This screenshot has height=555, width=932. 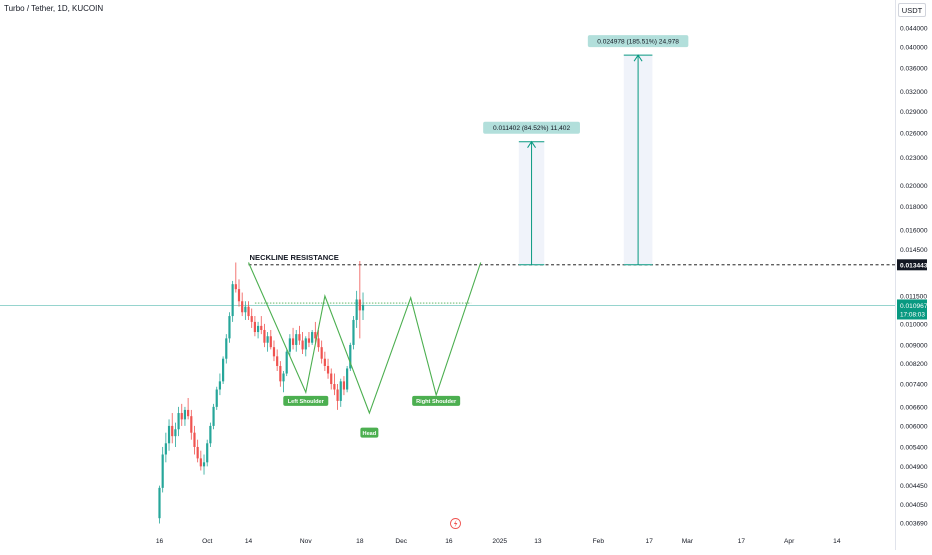 I want to click on y-tick-label: 0.044000, so click(x=914, y=29).